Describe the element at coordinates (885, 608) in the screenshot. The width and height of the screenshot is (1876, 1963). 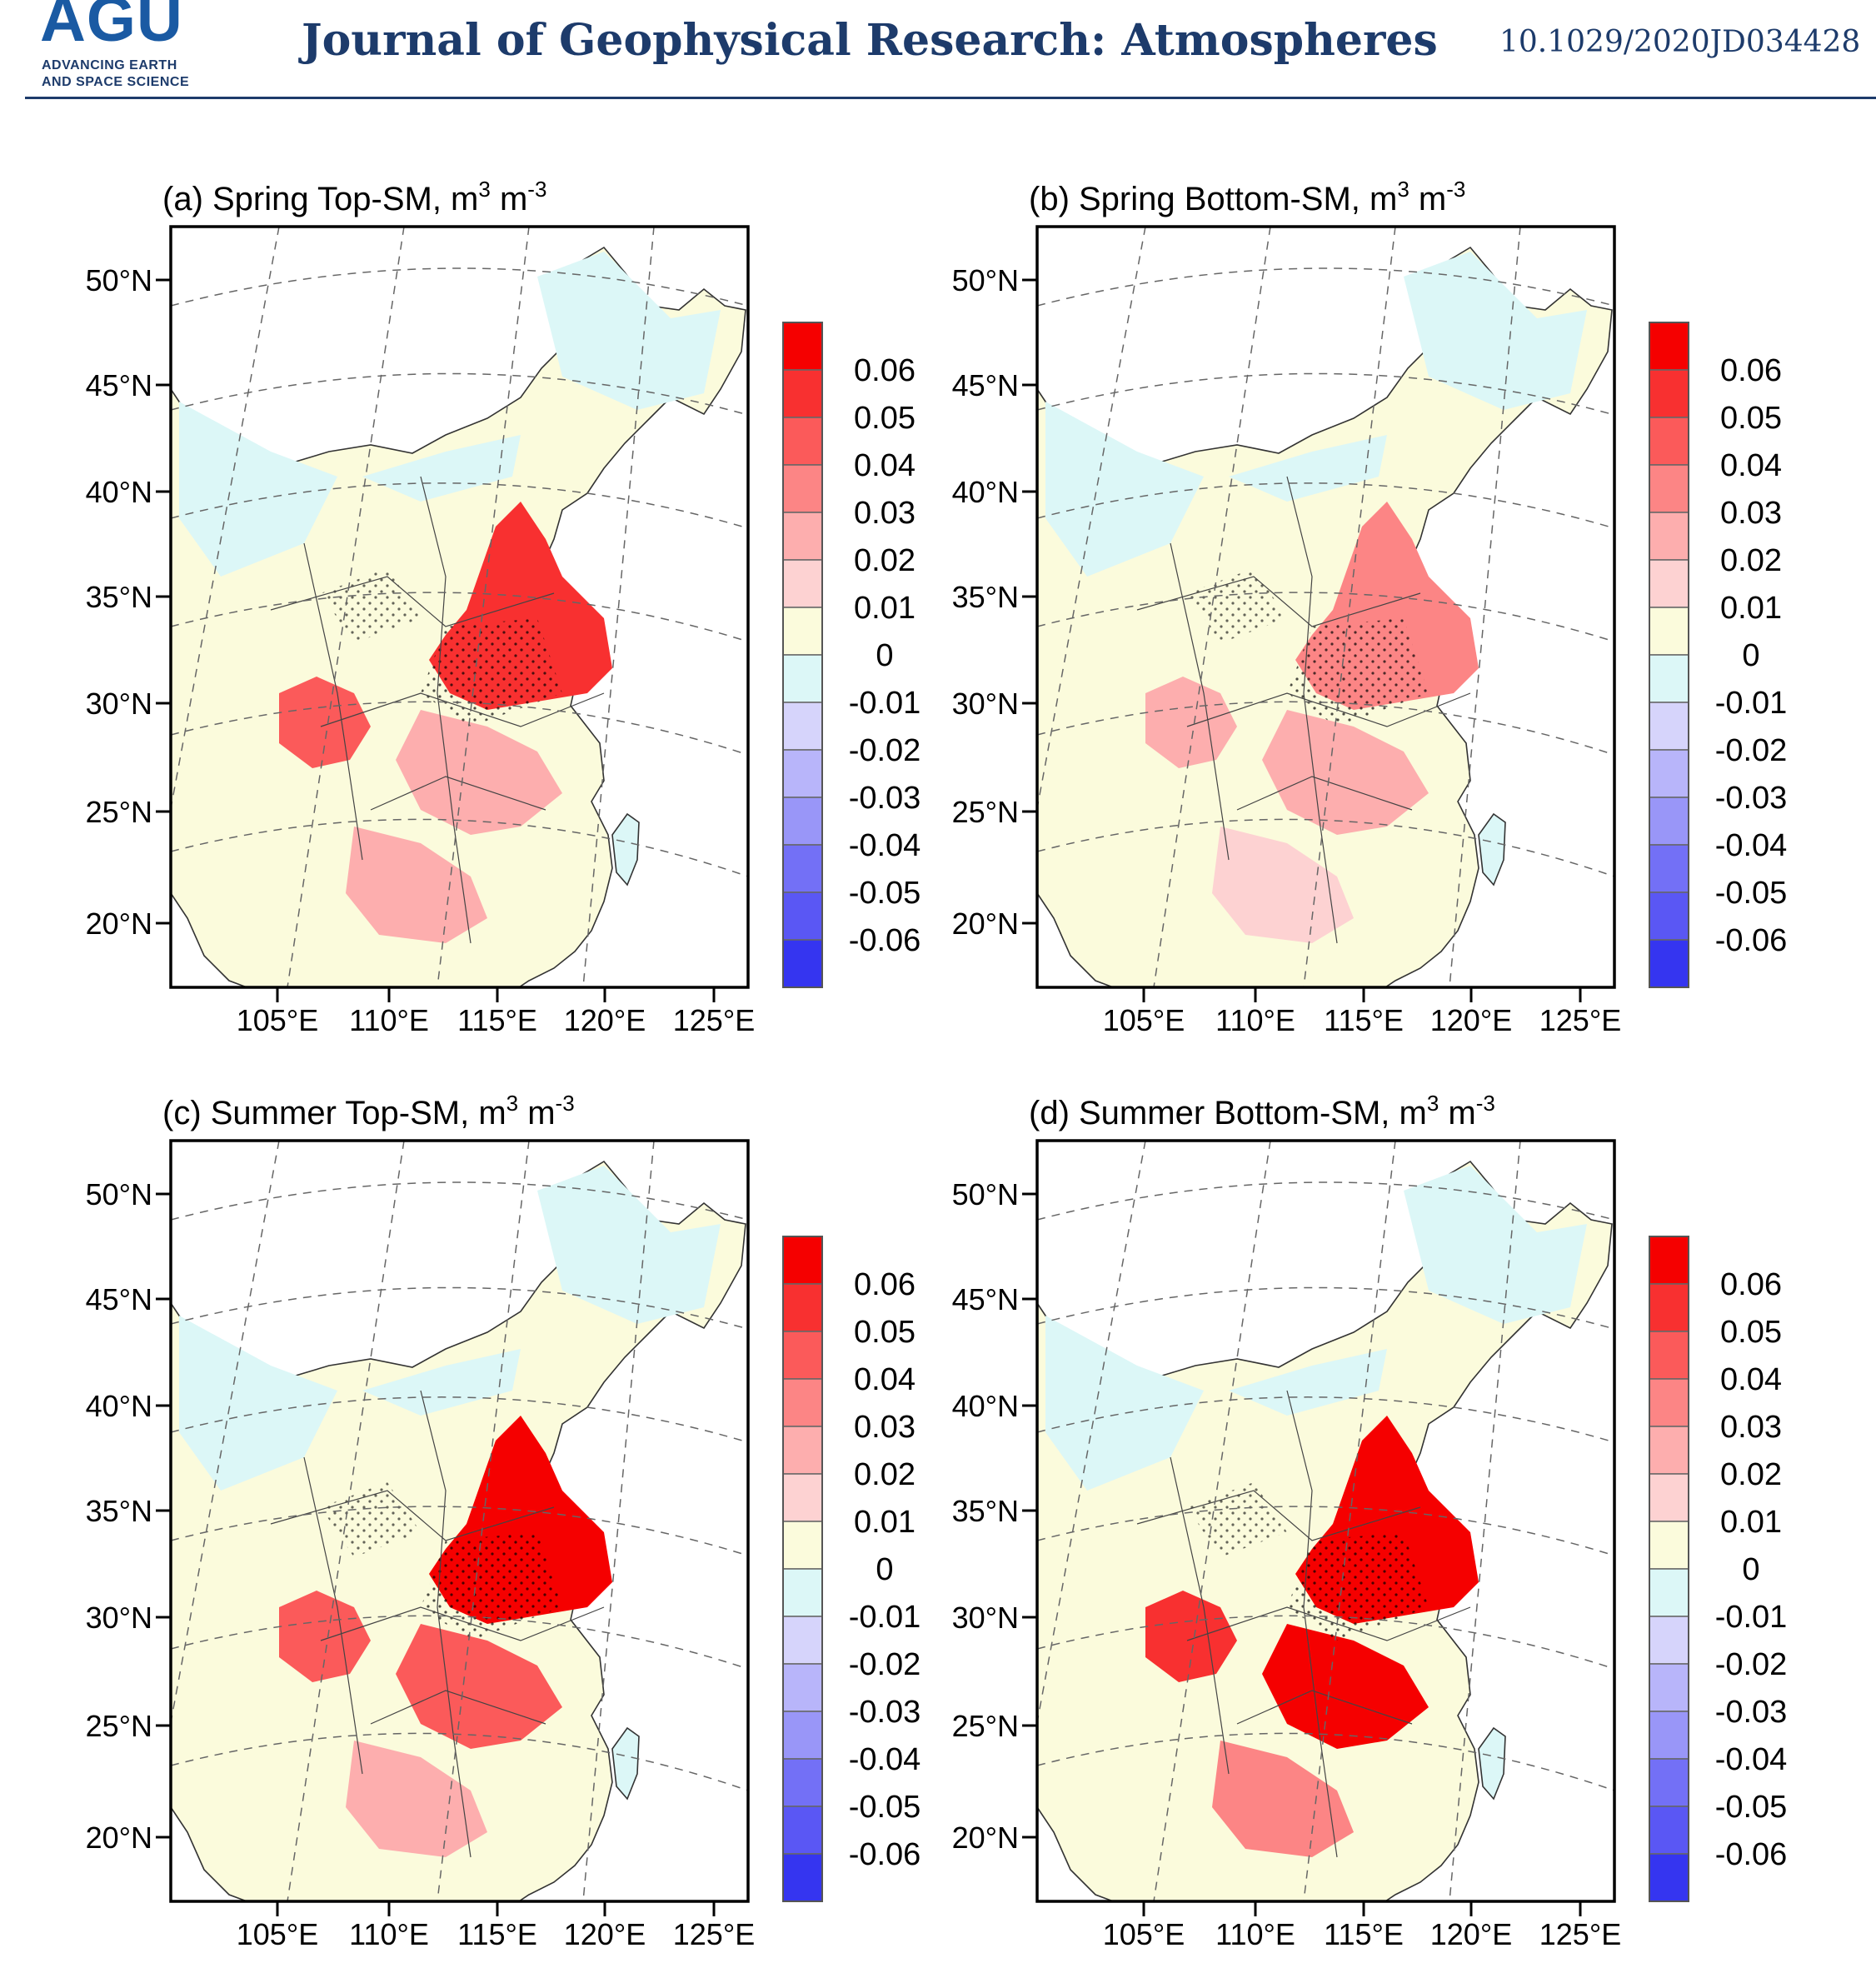
I see `colorbar-label: 0.01` at that location.